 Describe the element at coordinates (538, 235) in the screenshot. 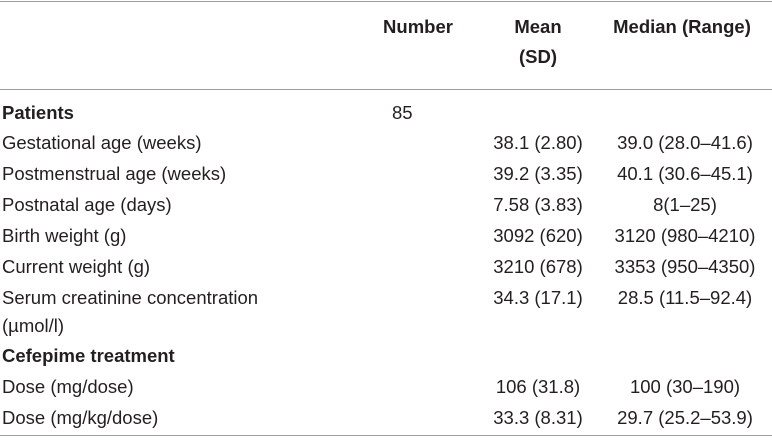

I see `cell-mean: 3092 (620)` at that location.